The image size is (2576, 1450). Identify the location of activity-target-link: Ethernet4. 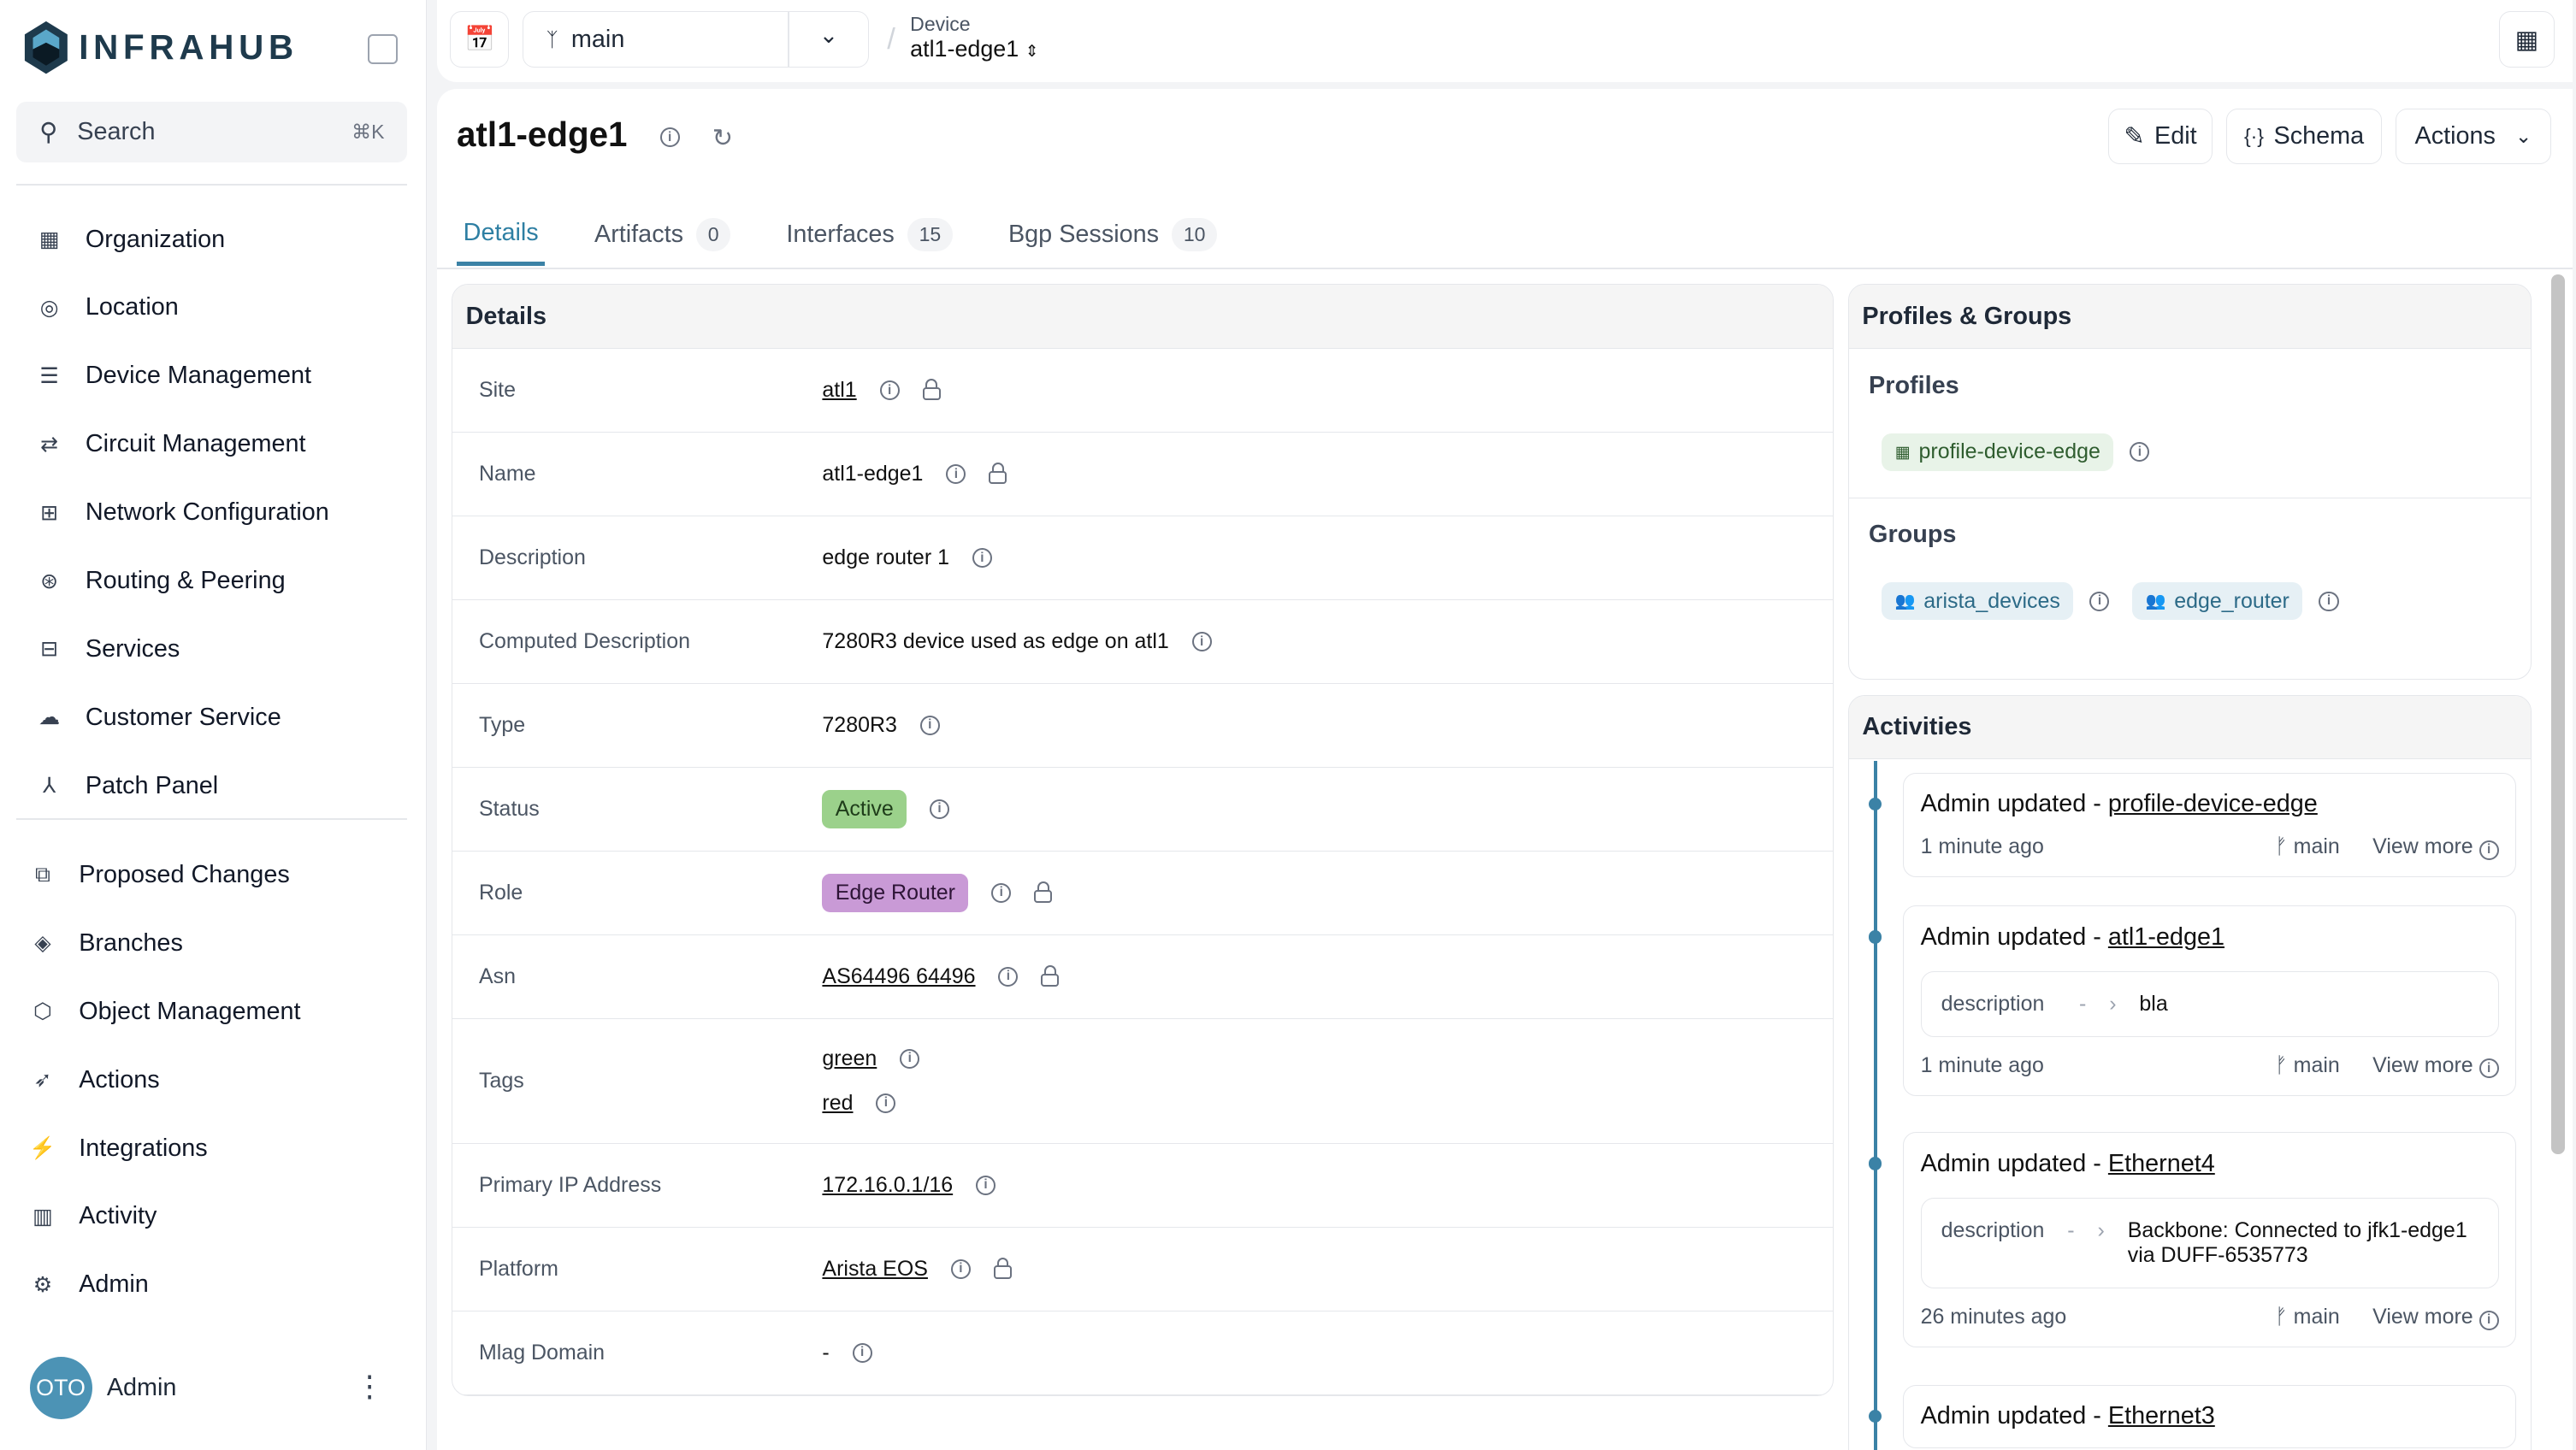
(2161, 1163).